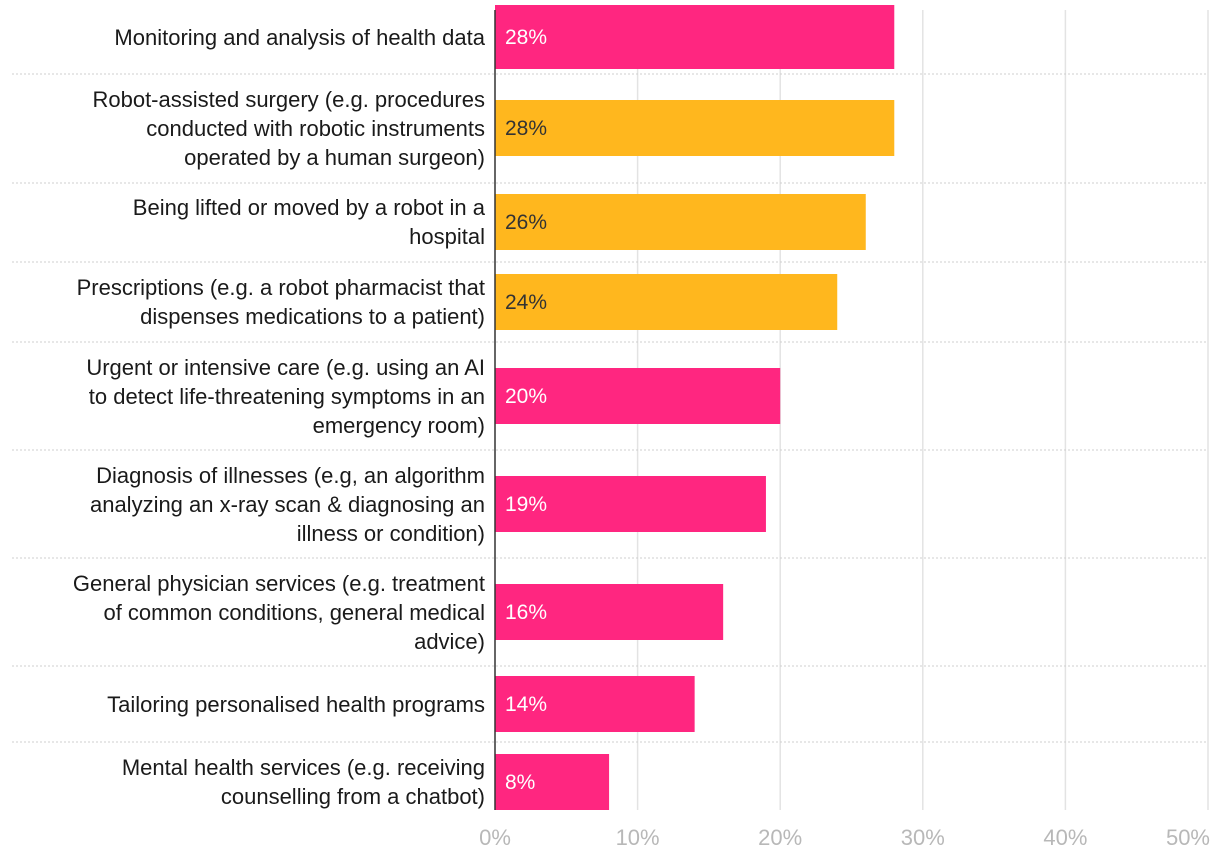  I want to click on category-label-line: counselling from a chatbot), so click(352, 796).